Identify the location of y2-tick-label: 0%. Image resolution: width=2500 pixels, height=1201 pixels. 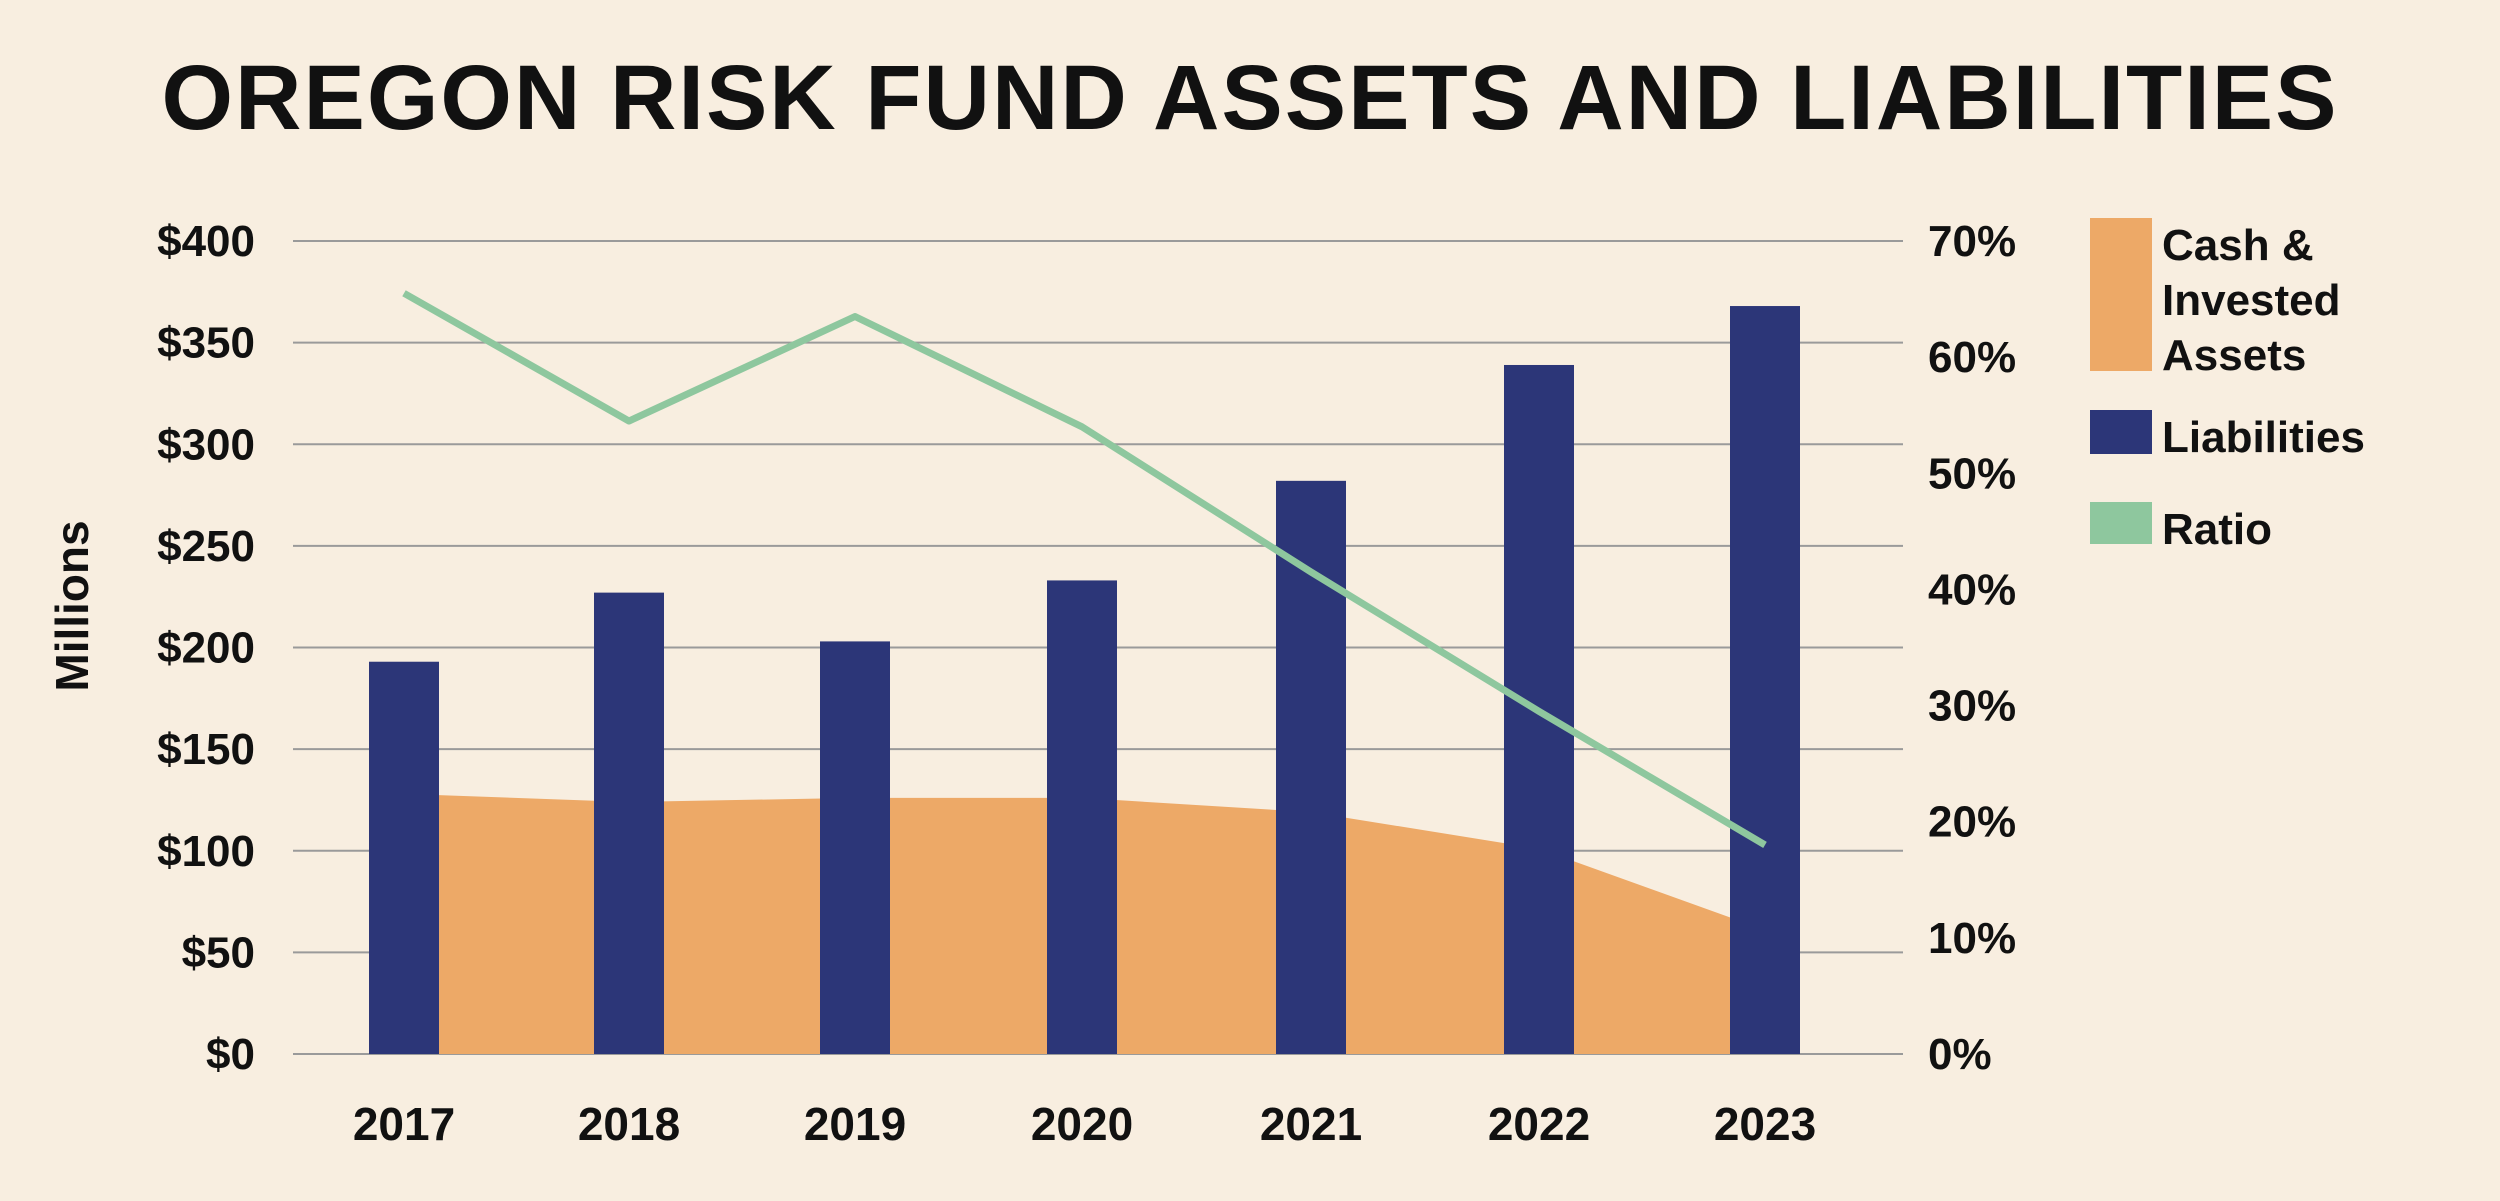
(1960, 1054).